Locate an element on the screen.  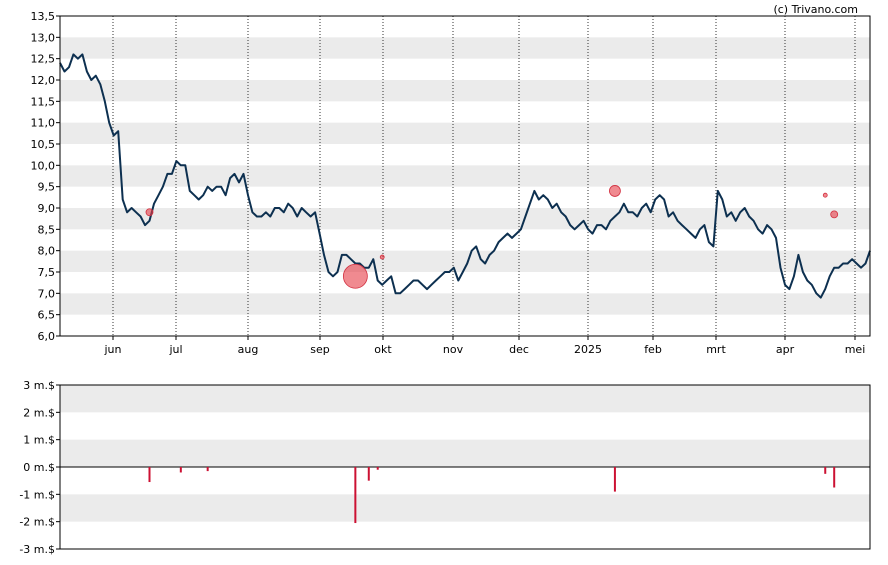
volume-tick-label: -1 m.$ is located at coordinates (37, 494).